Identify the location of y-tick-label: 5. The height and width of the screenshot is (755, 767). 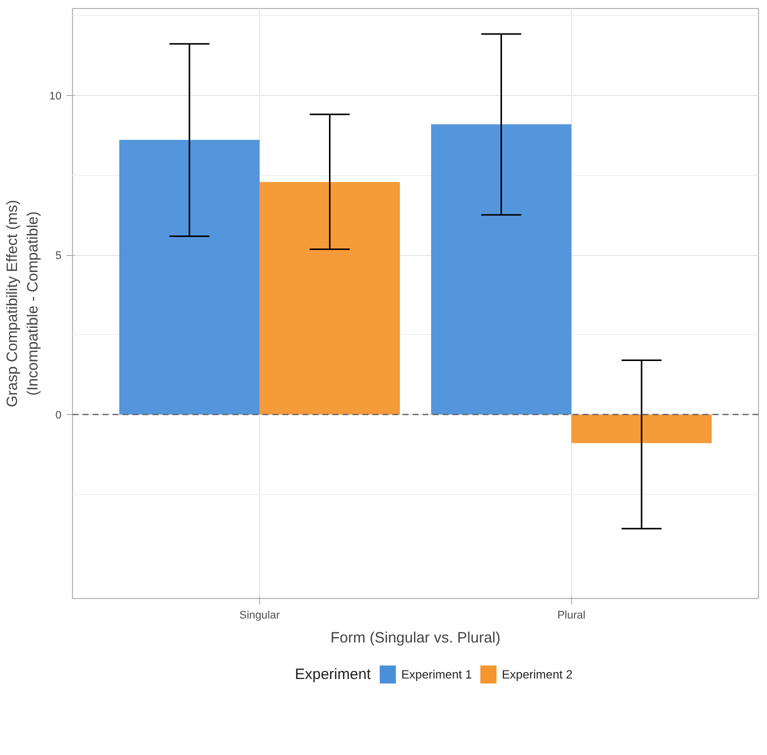
(58, 256).